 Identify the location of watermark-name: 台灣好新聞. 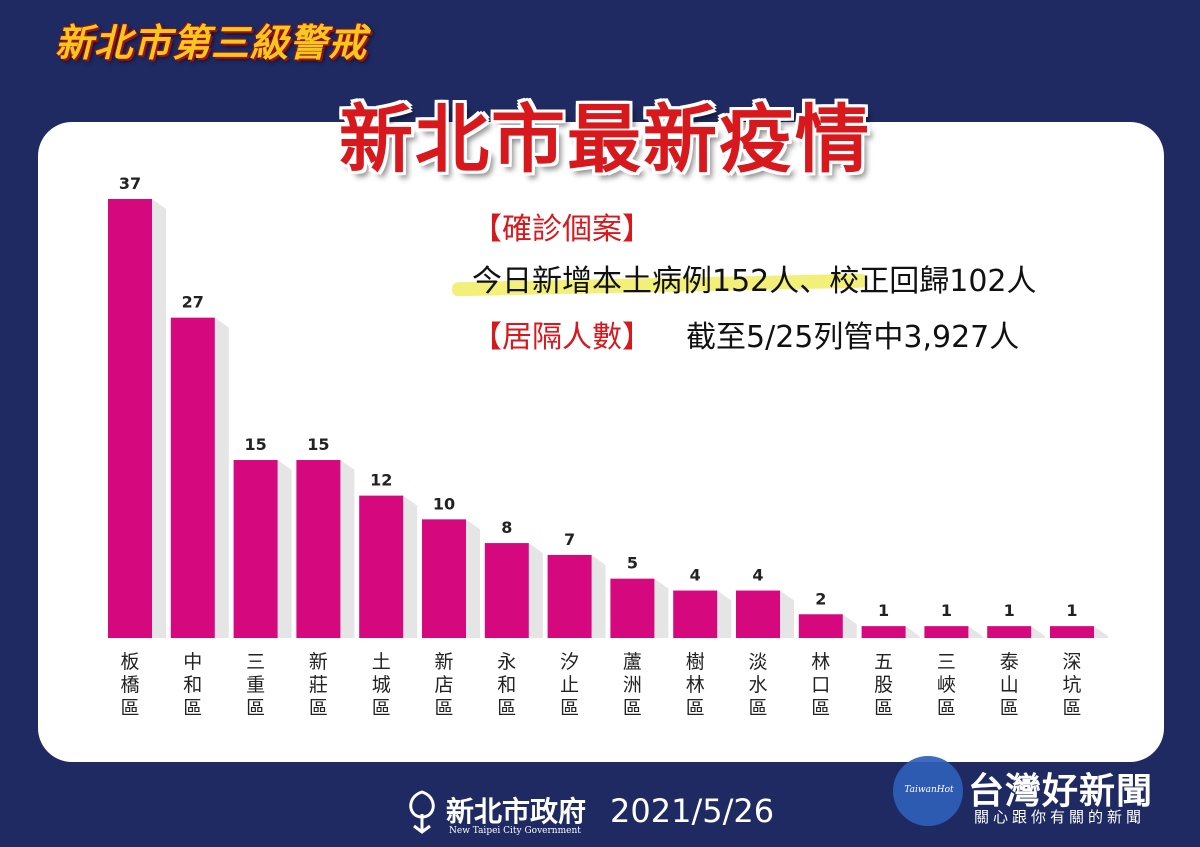
(1061, 791).